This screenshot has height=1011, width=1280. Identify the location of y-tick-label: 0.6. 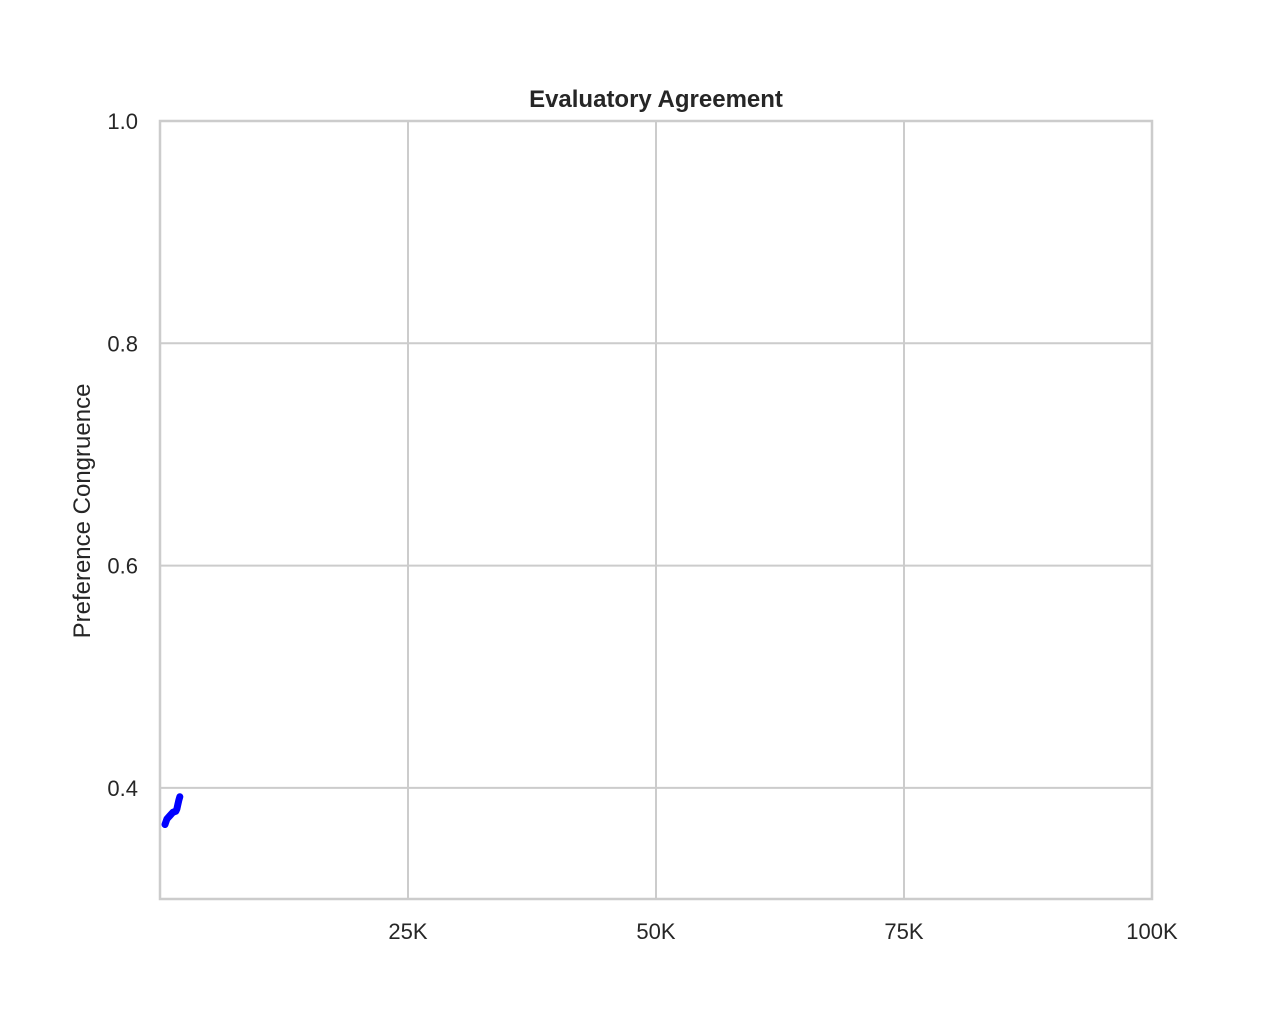
(122, 566).